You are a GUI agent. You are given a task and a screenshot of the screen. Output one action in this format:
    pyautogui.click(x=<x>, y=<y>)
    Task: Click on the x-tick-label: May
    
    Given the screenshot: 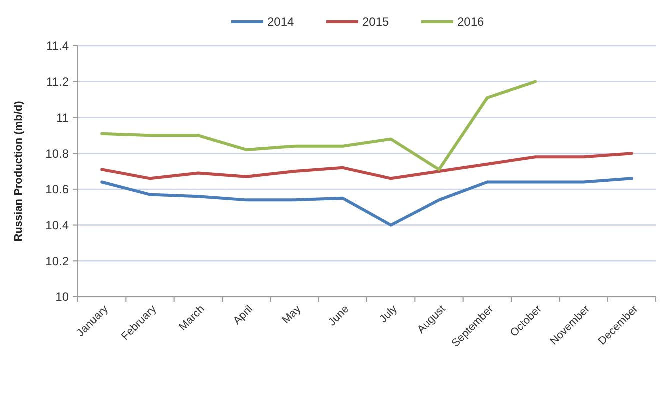 What is the action you would take?
    pyautogui.click(x=292, y=315)
    